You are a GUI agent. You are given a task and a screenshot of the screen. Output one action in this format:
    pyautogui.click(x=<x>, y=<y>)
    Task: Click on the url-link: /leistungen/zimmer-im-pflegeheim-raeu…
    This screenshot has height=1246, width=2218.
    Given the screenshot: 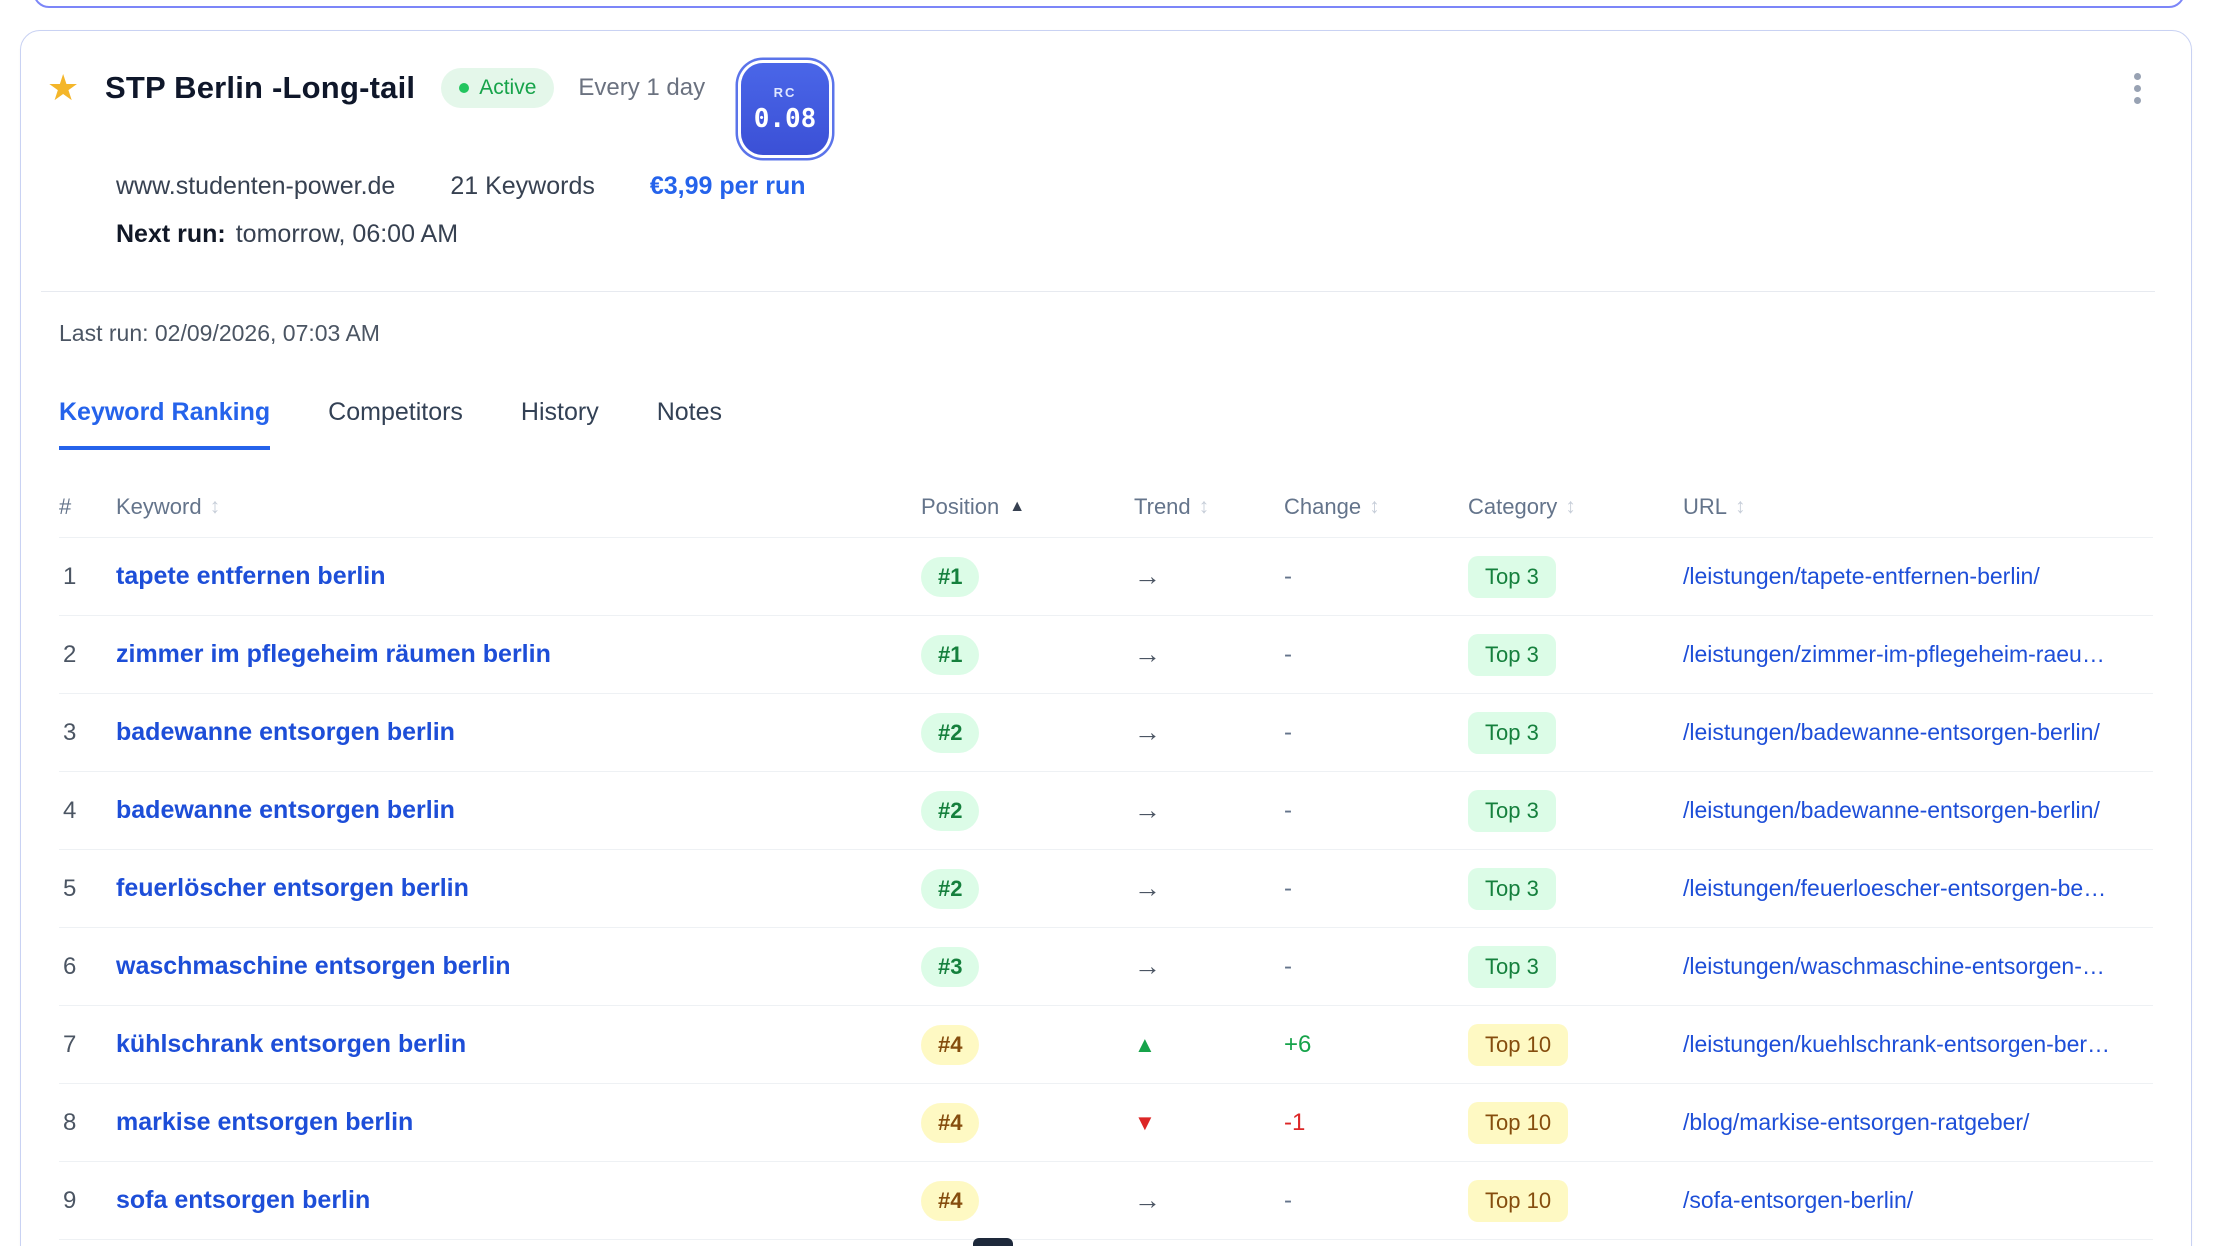 What is the action you would take?
    pyautogui.click(x=1894, y=654)
    